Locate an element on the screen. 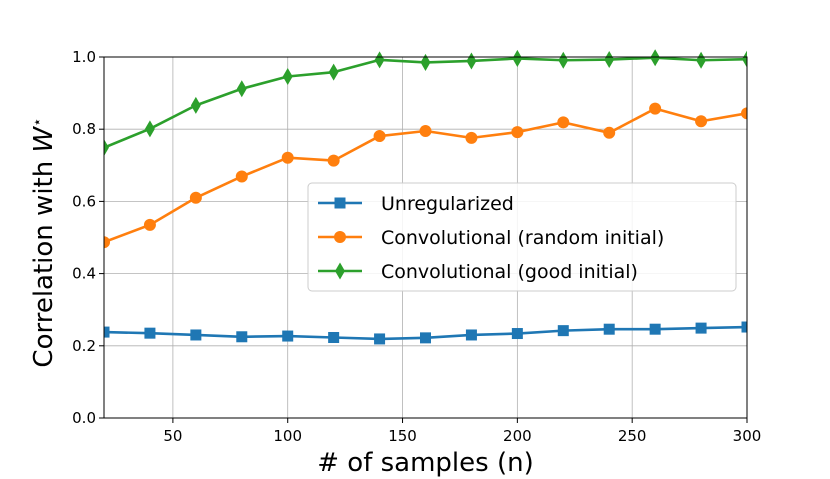  y-axis-label-main: Correlation with is located at coordinates (44, 260).